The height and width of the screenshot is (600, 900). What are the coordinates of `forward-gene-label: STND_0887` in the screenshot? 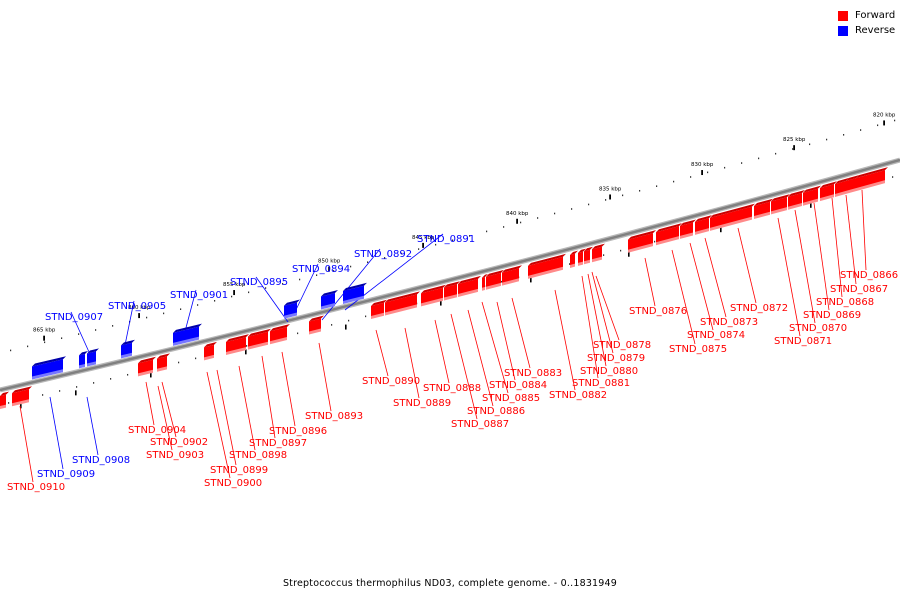 It's located at (480, 424).